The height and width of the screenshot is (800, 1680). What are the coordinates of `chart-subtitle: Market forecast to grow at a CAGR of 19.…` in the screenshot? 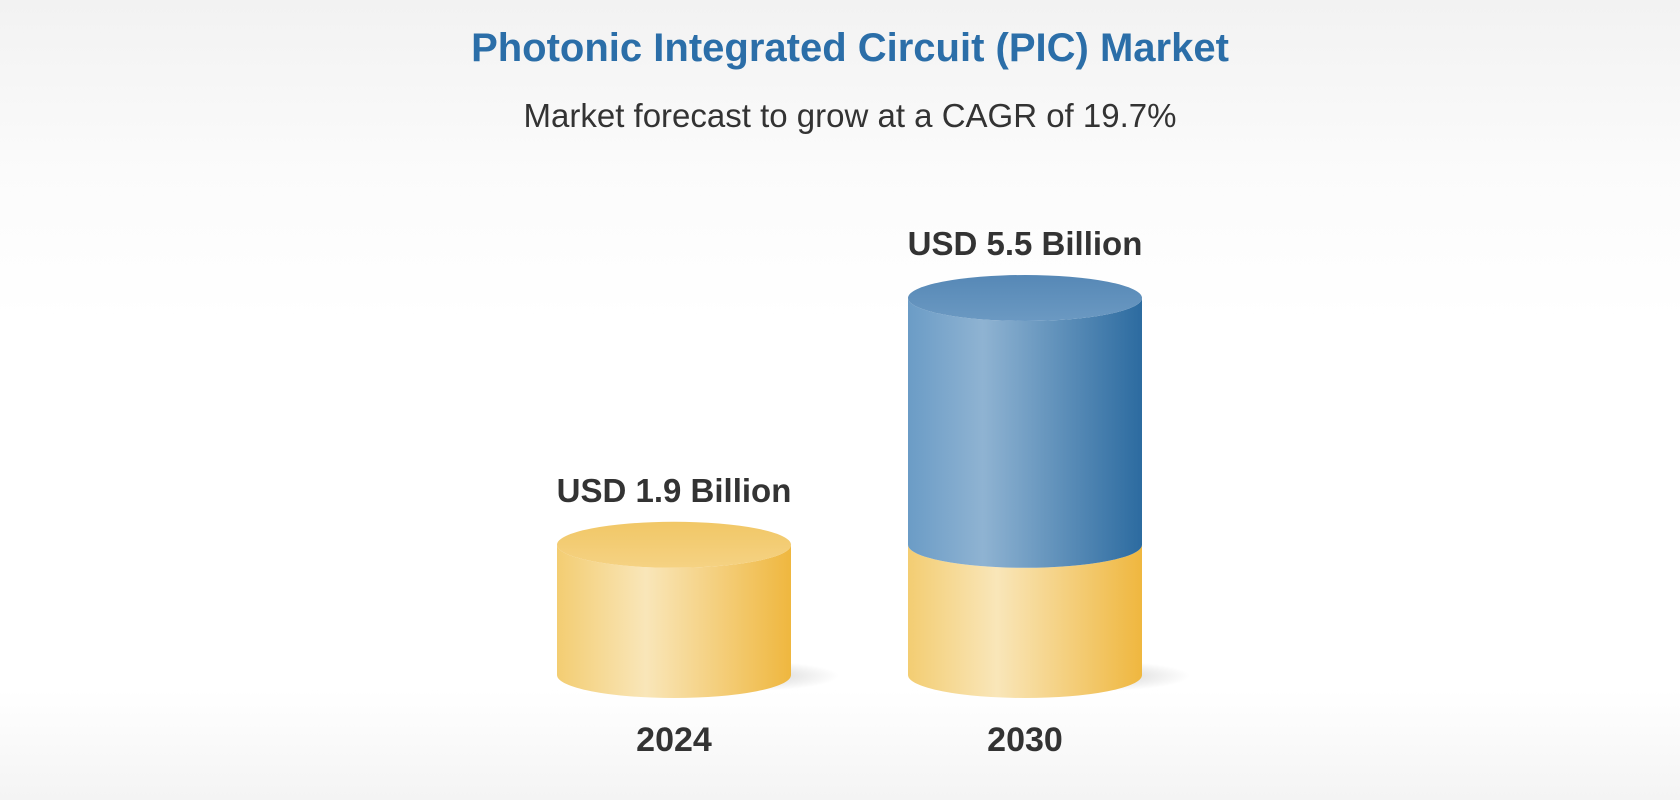 It's located at (850, 115).